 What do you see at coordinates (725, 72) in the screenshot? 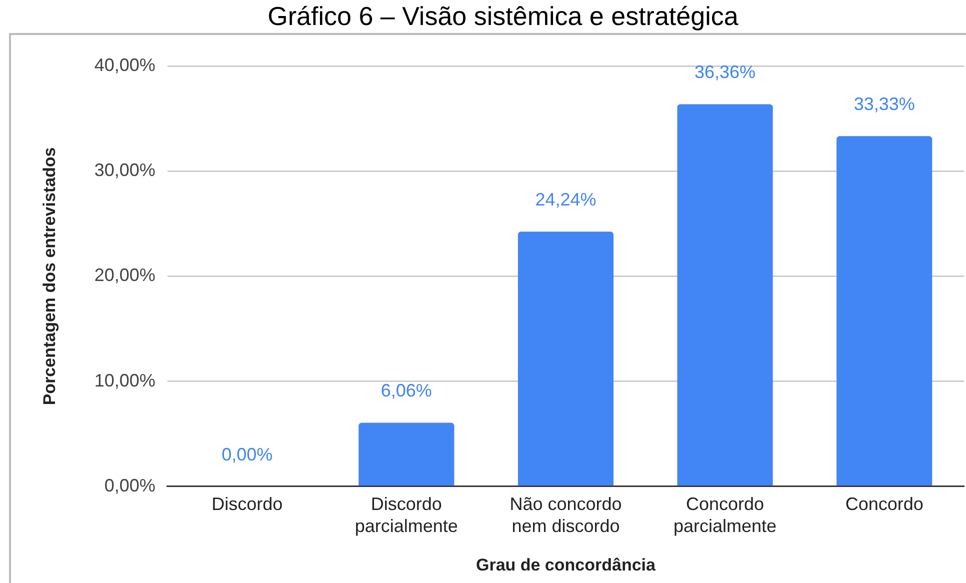
I see `data-label: 36,36%` at bounding box center [725, 72].